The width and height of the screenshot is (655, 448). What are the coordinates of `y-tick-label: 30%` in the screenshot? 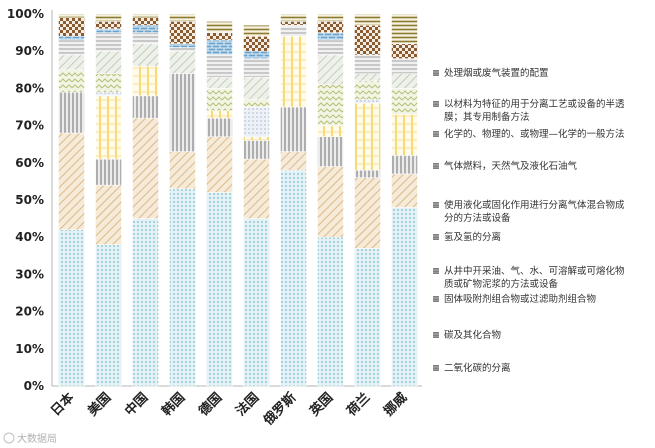 It's located at (29, 274).